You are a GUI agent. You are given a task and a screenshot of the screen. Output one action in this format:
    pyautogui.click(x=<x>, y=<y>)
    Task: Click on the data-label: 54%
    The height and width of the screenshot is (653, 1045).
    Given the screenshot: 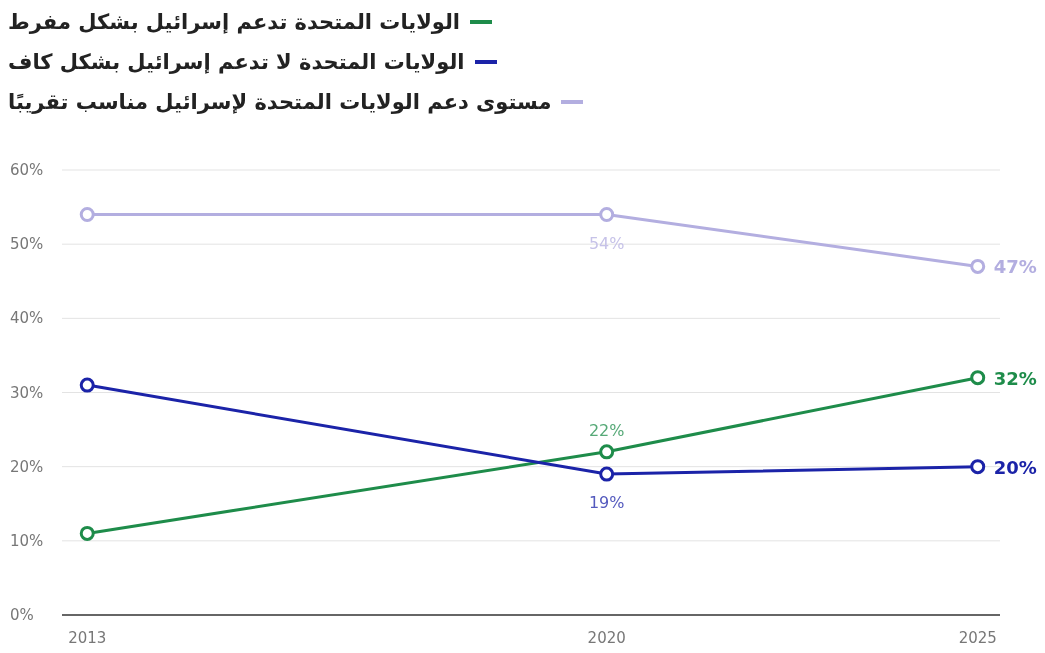 What is the action you would take?
    pyautogui.click(x=606, y=243)
    